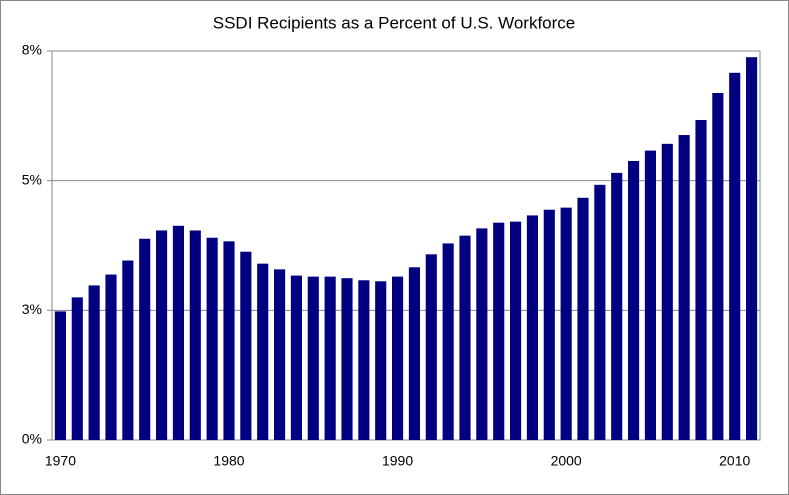  I want to click on x-tick-label: 2010, so click(734, 461).